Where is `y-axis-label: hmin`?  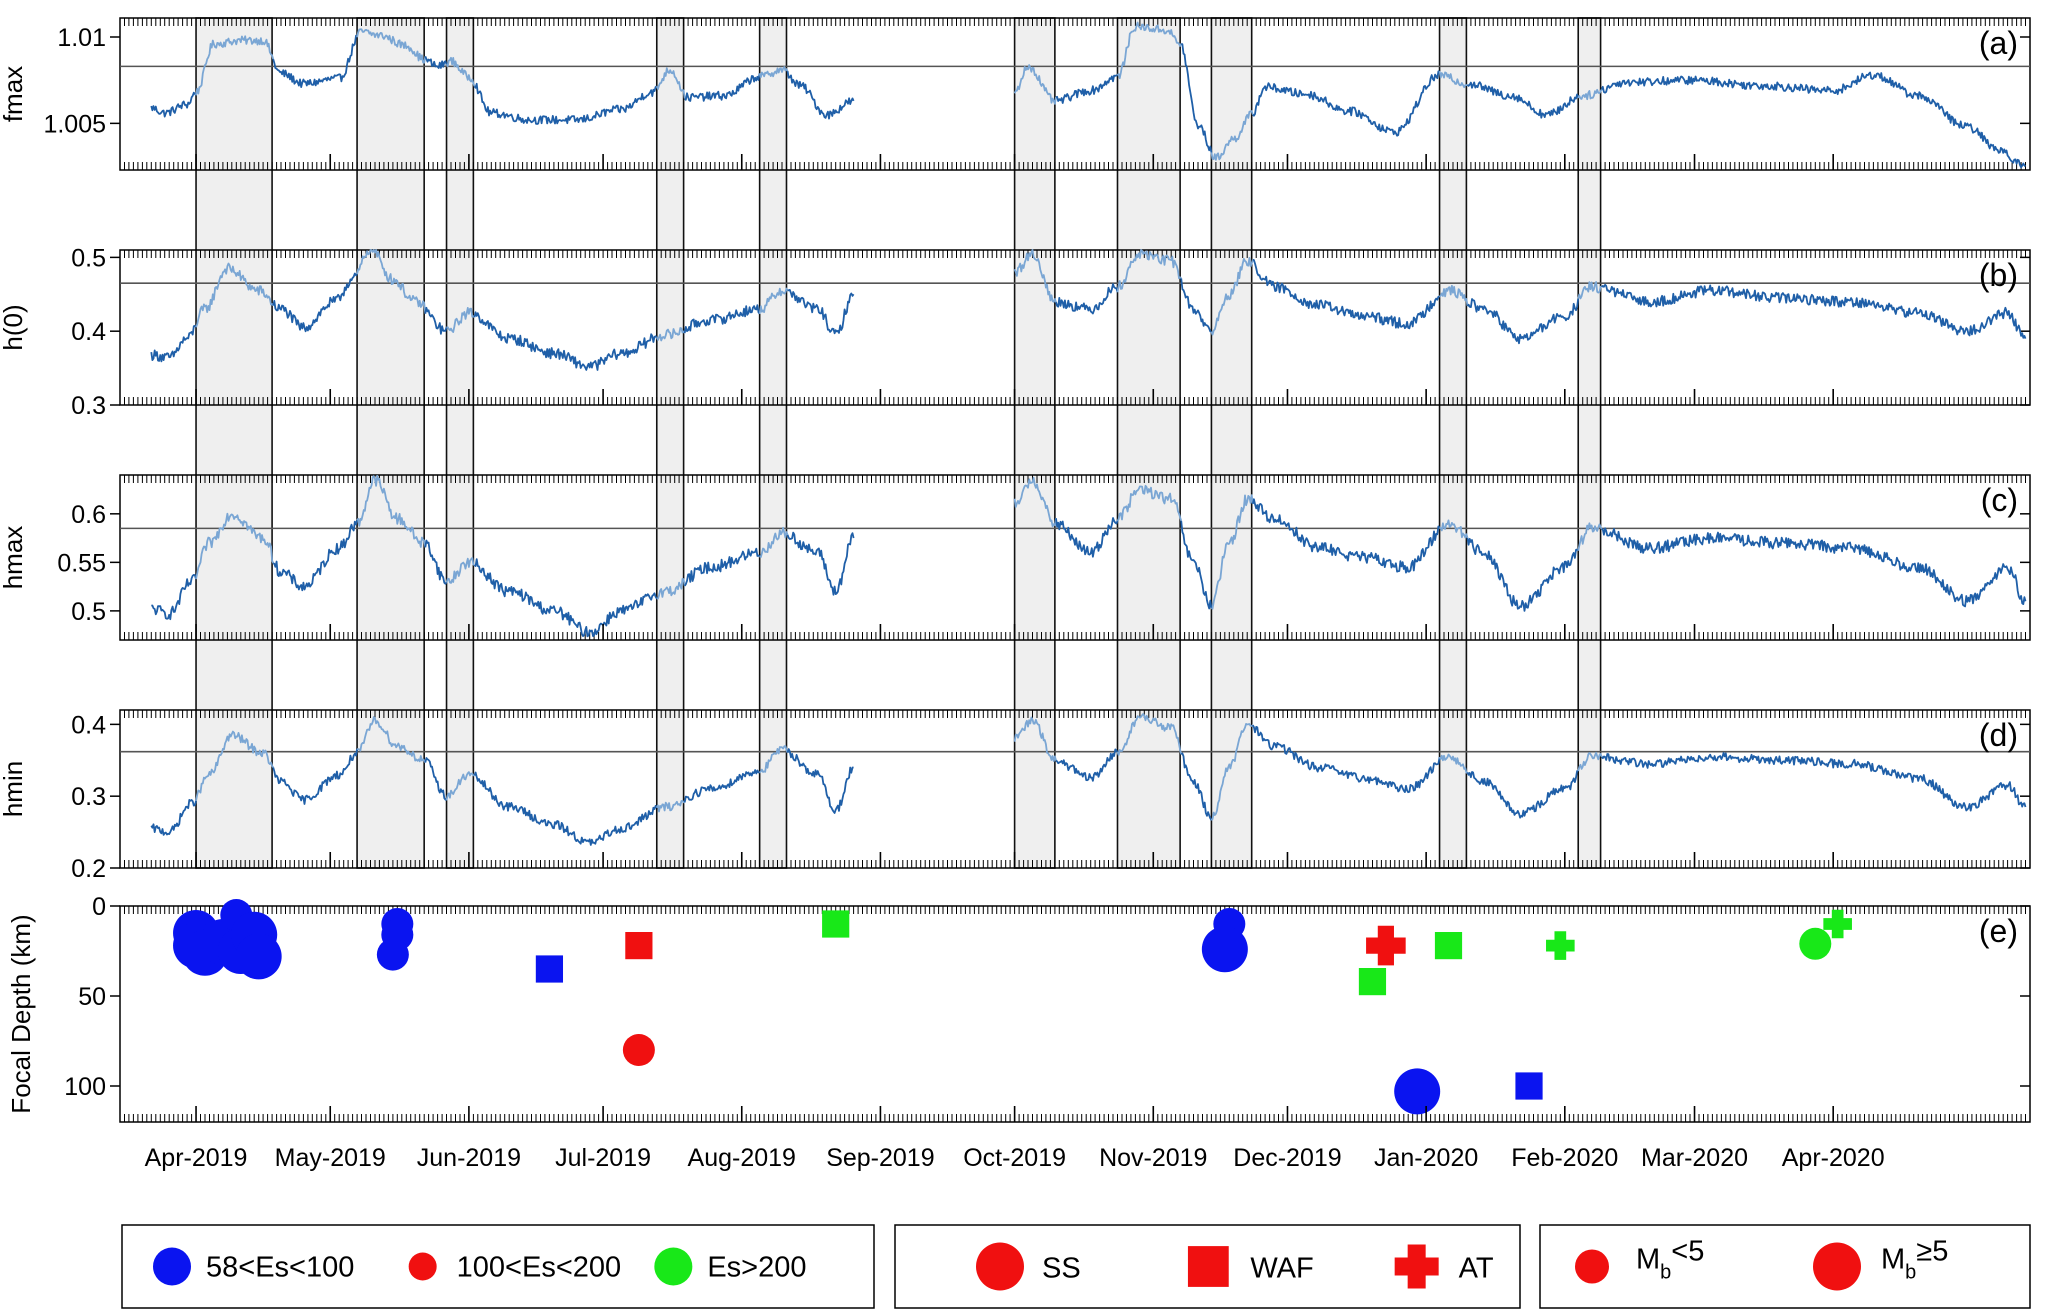 y-axis-label: hmin is located at coordinates (14, 789).